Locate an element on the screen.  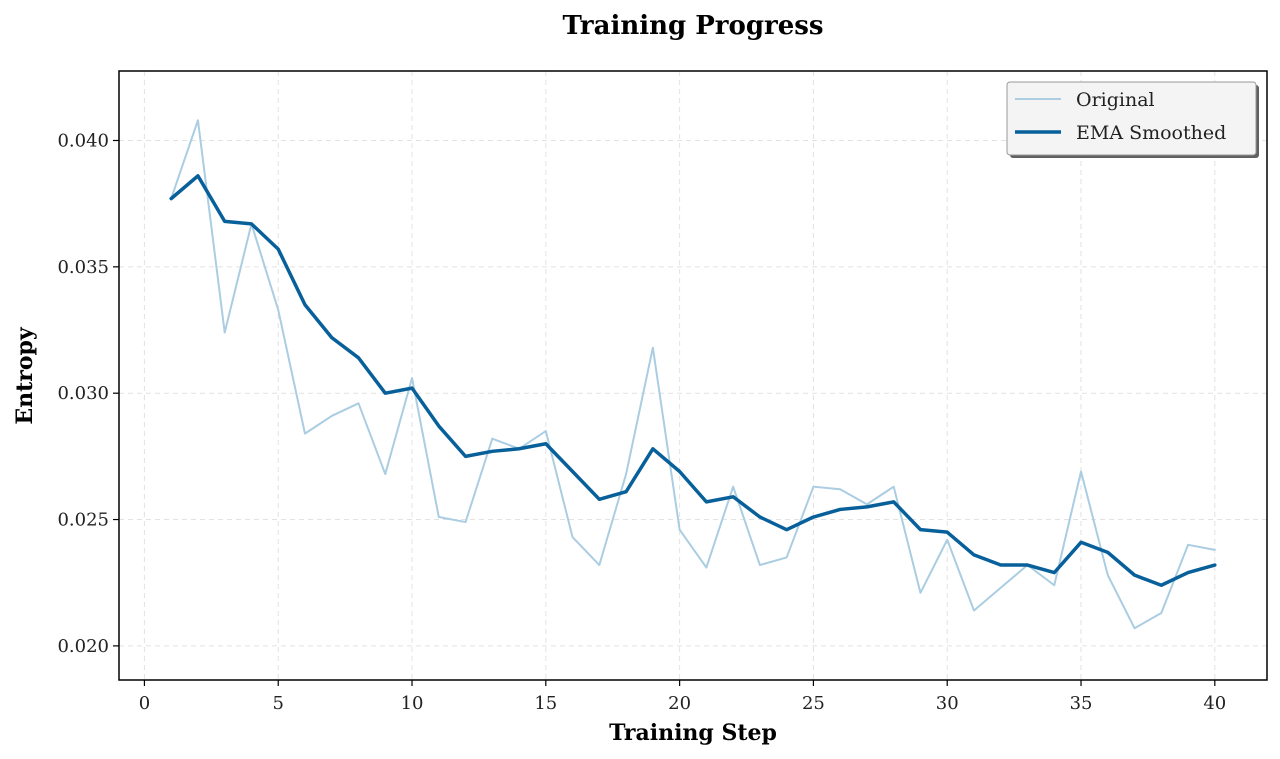
x-tick-label: 40 is located at coordinates (1214, 703).